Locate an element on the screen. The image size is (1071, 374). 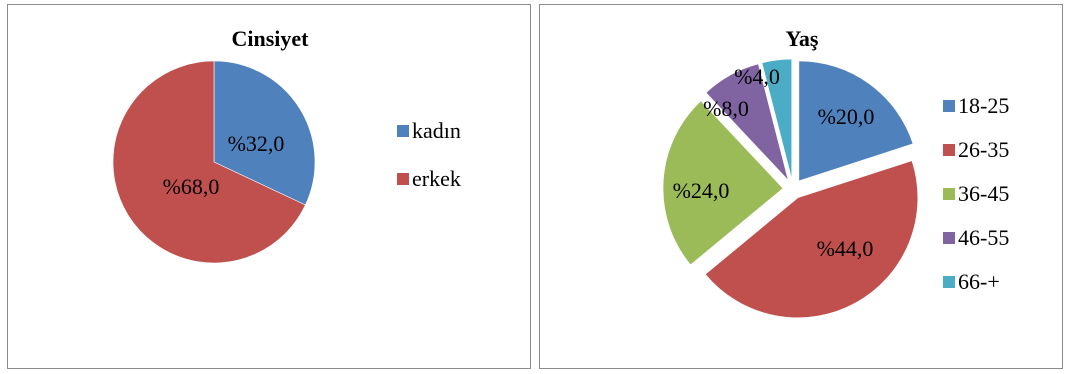
legend-label: 66-+ is located at coordinates (979, 281).